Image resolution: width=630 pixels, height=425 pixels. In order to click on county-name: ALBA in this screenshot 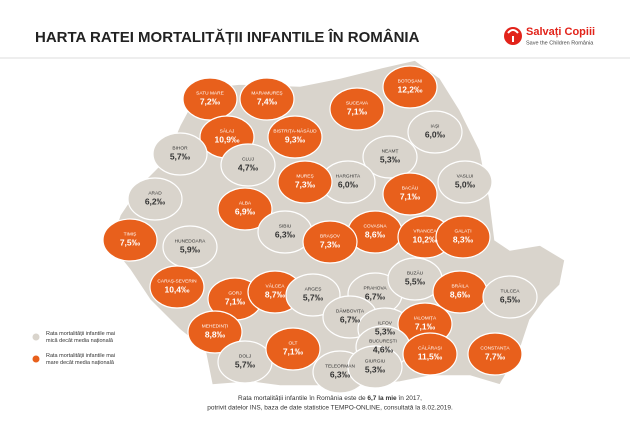, I will do `click(245, 203)`.